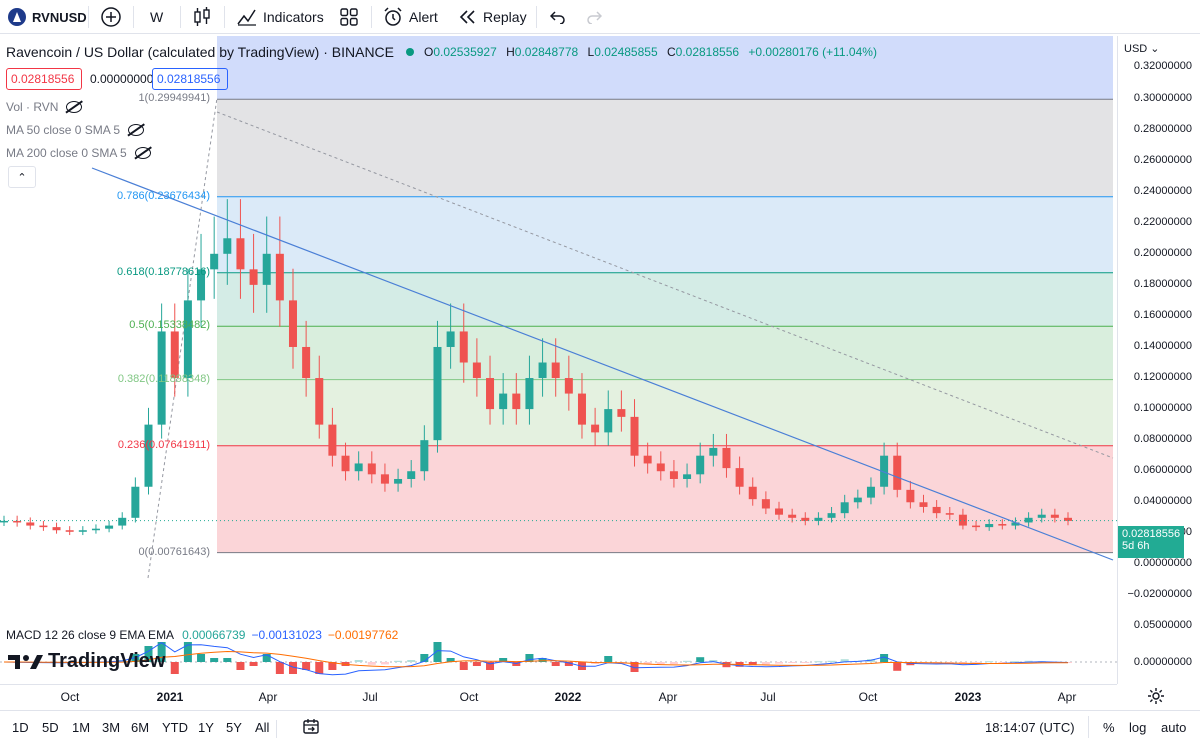 This screenshot has width=1200, height=746. I want to click on sell-price-box: 0.02818556, so click(44, 79).